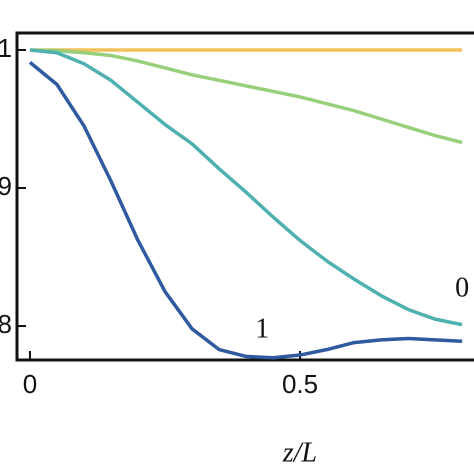 The image size is (474, 474). What do you see at coordinates (262, 328) in the screenshot?
I see `annotation: 1` at bounding box center [262, 328].